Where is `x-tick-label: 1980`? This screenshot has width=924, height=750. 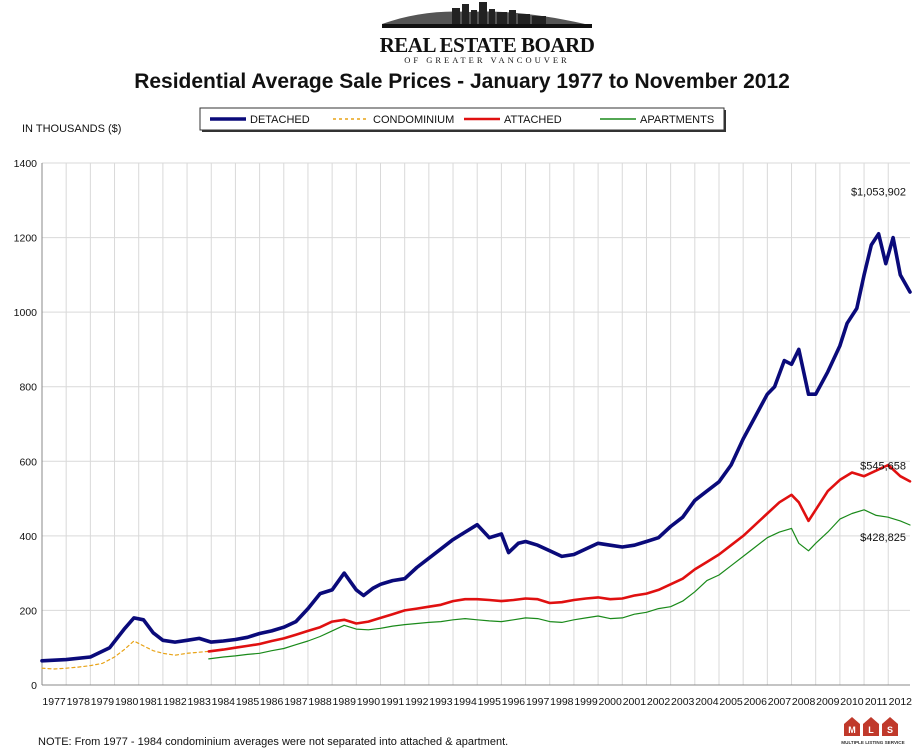
x-tick-label: 1980 is located at coordinates (127, 702).